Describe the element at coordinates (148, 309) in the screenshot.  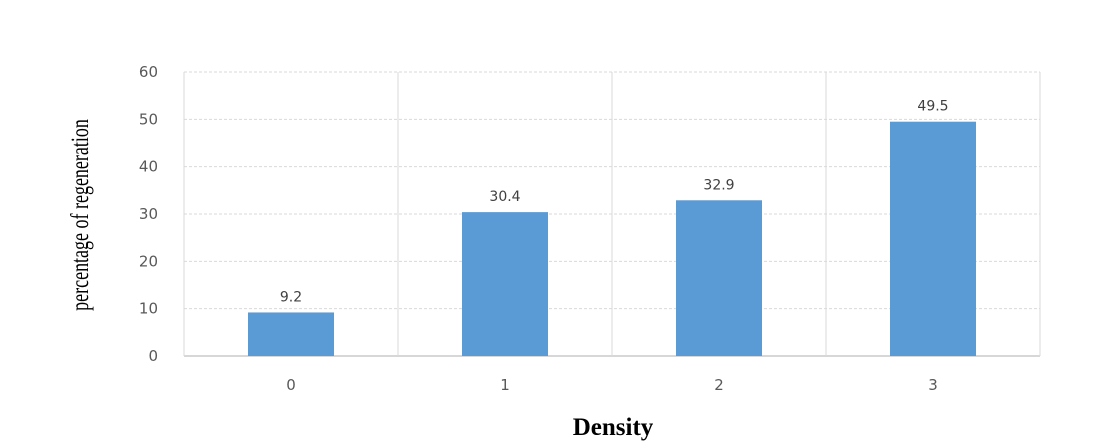
I see `y-tick-label: 10` at that location.